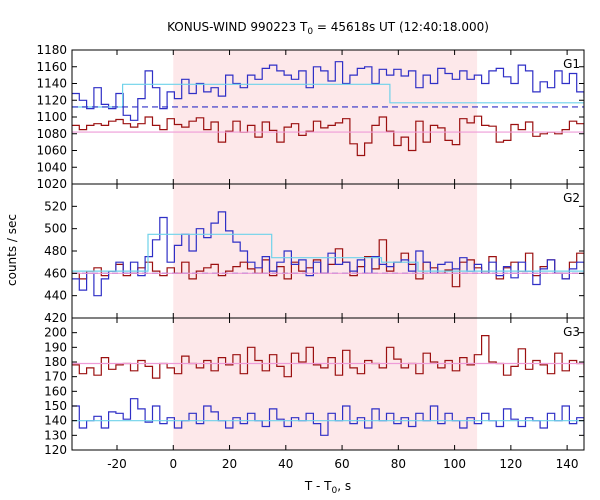  What do you see at coordinates (51, 151) in the screenshot?
I see `y-tick-label: 1060` at bounding box center [51, 151].